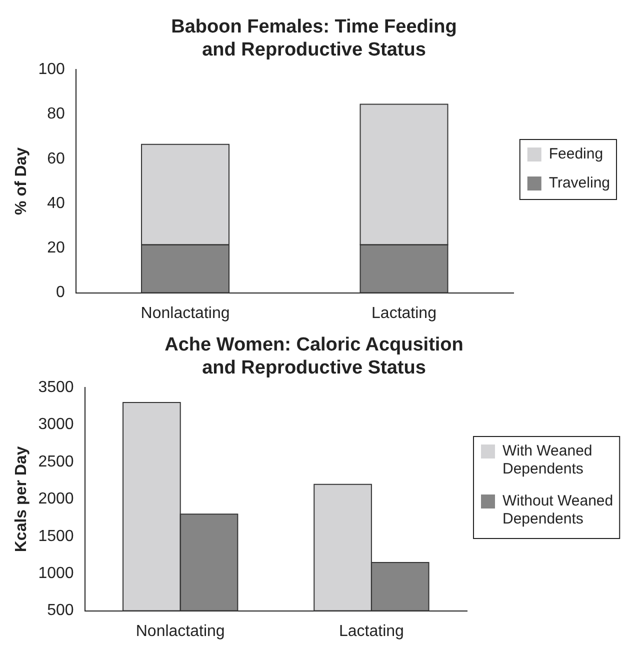 This screenshot has width=634, height=665. I want to click on y-tick-label: 20, so click(56, 248).